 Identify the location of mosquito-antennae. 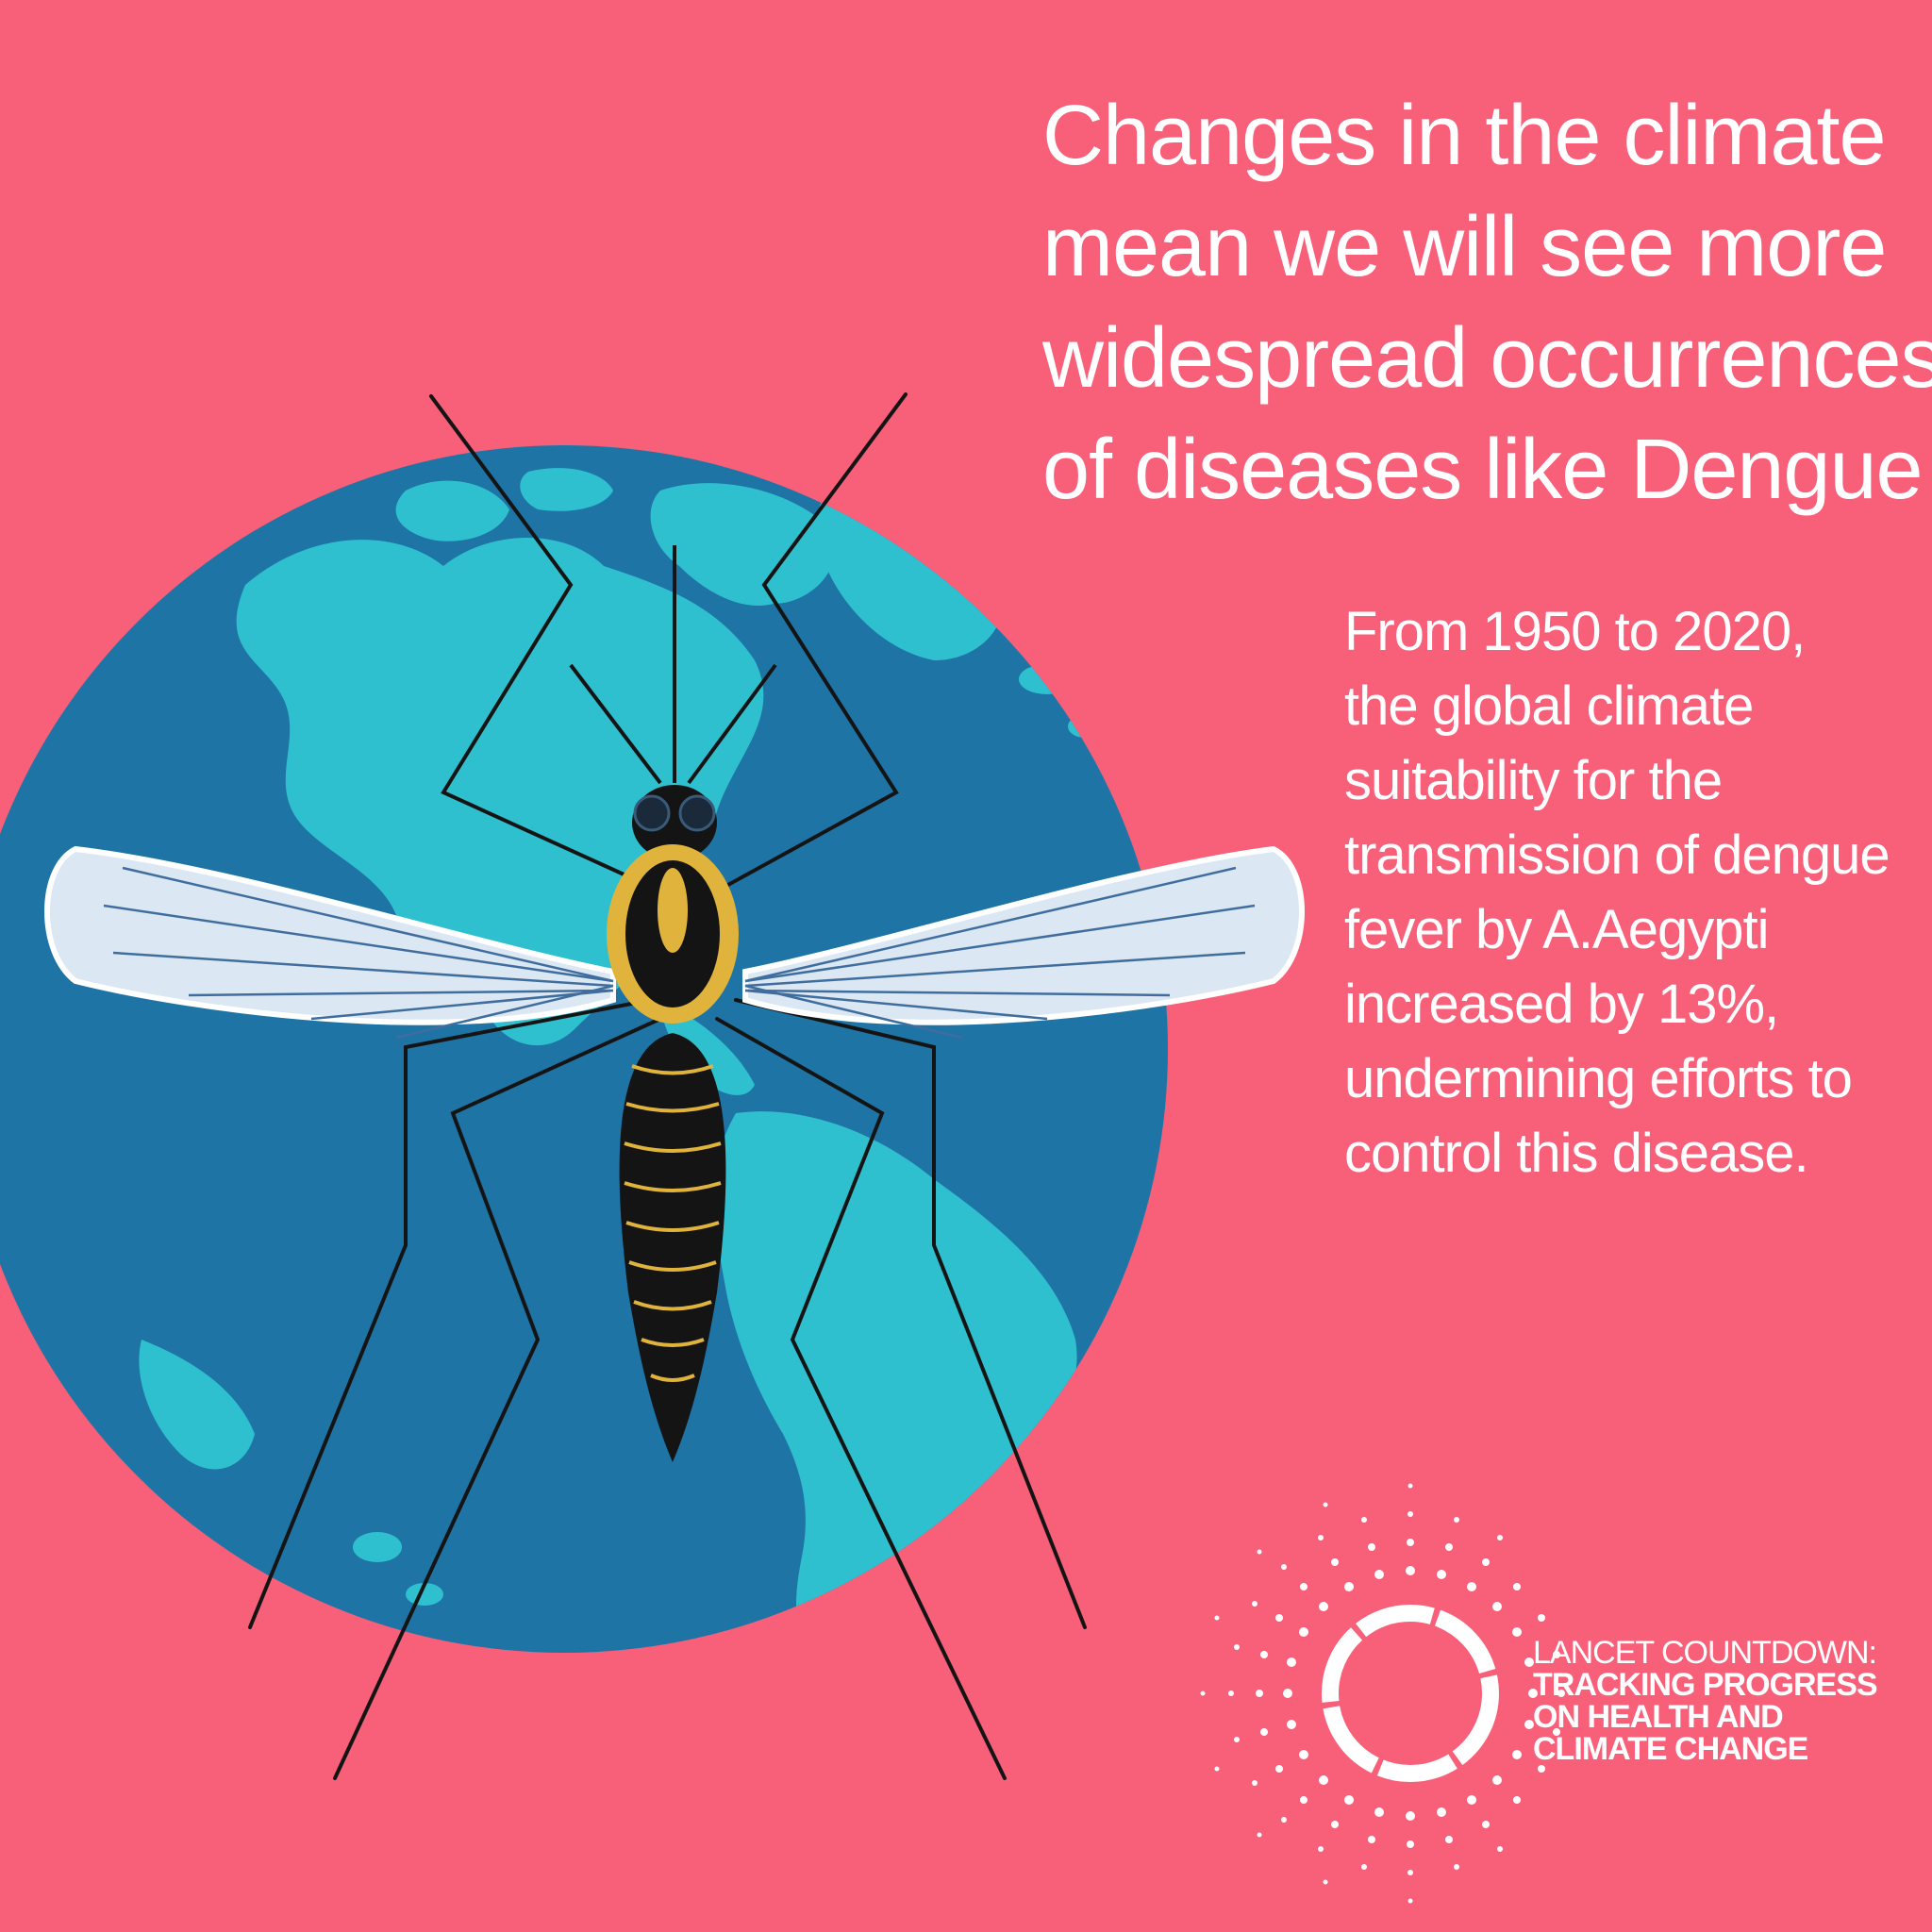
(673, 665).